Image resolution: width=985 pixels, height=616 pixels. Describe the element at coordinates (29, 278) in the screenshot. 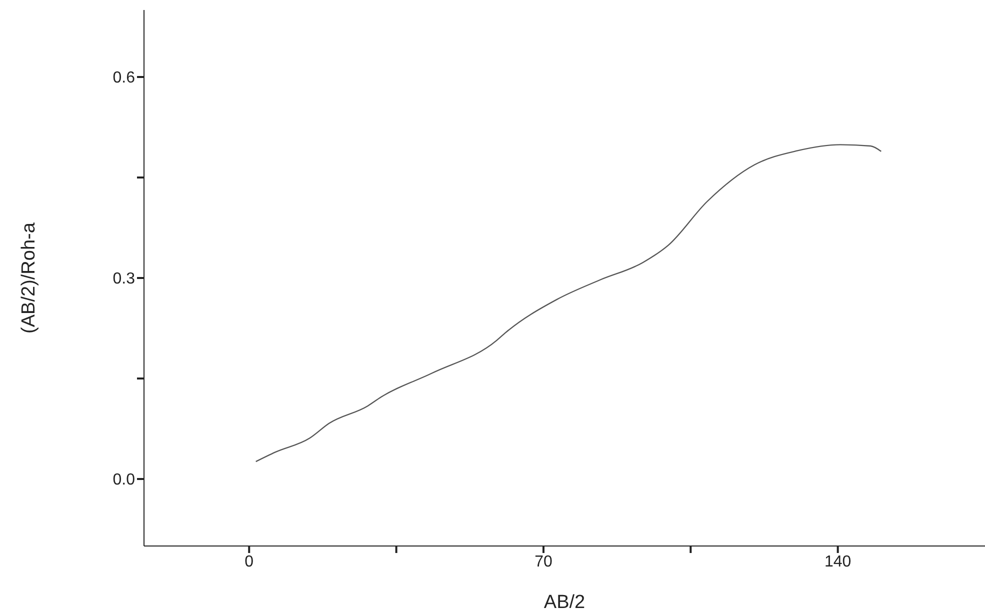

I see `y-axis-title: (AB/2)/Roh-a` at that location.